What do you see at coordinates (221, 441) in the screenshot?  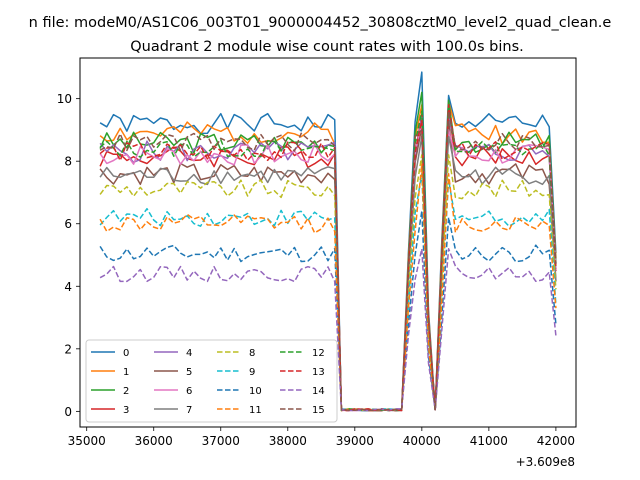 I see `x-tick-label: 37000` at bounding box center [221, 441].